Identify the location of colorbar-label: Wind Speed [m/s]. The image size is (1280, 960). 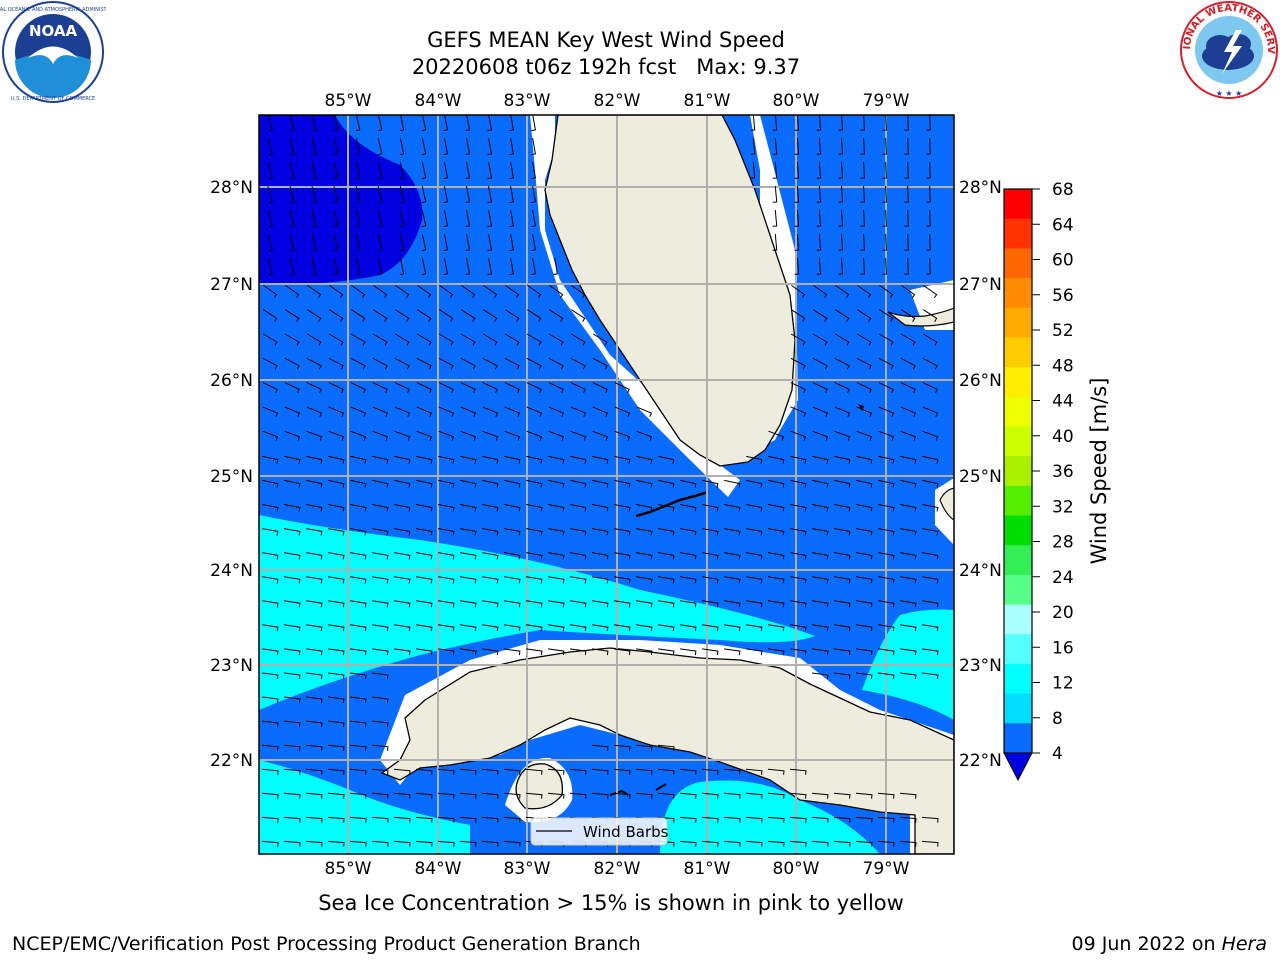
(1099, 471).